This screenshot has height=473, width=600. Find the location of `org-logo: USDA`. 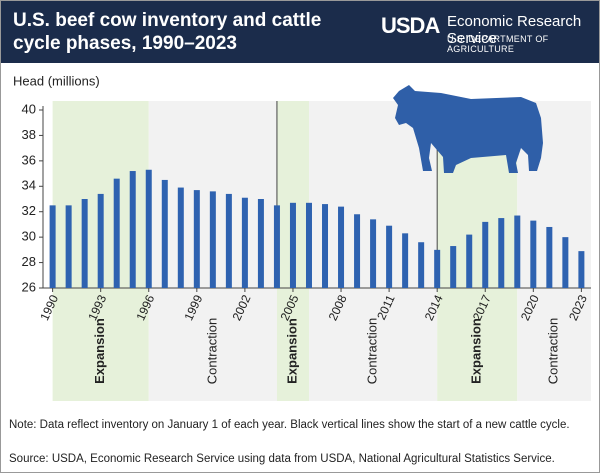

org-logo: USDA is located at coordinates (410, 25).